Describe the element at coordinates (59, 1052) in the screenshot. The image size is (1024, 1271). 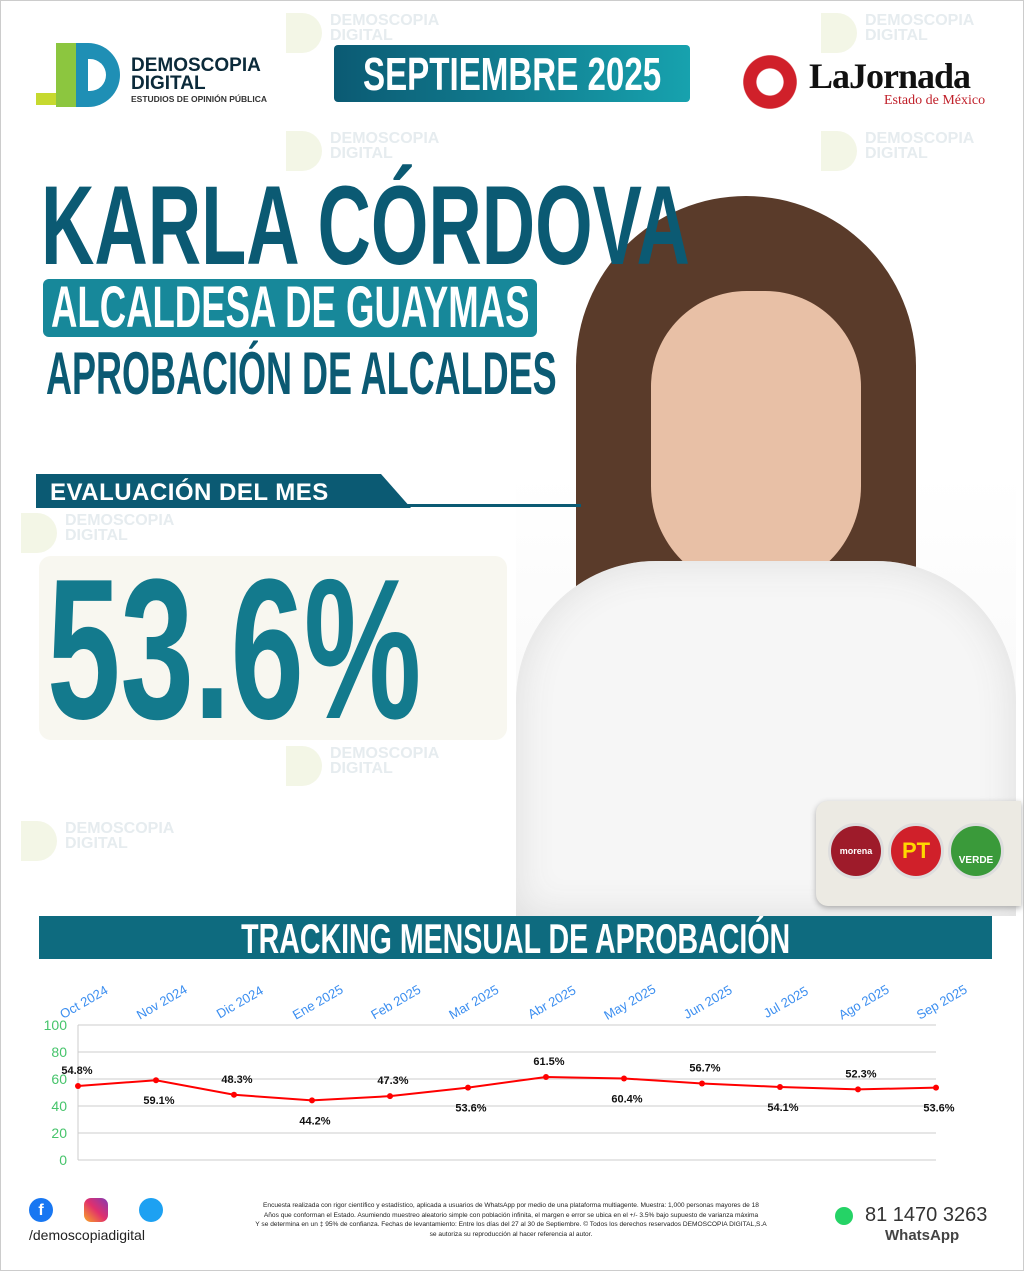
I see `y-tick-label: 80` at that location.